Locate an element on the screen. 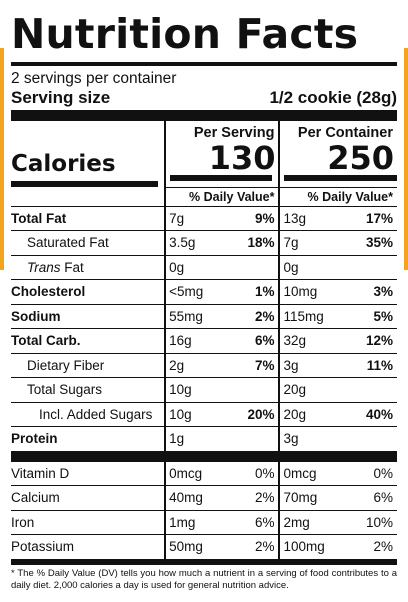 The image size is (408, 602). nutrient-row-dietary-fiber: Dietary Fiber 2g 7% 3g 11% is located at coordinates (204, 365).